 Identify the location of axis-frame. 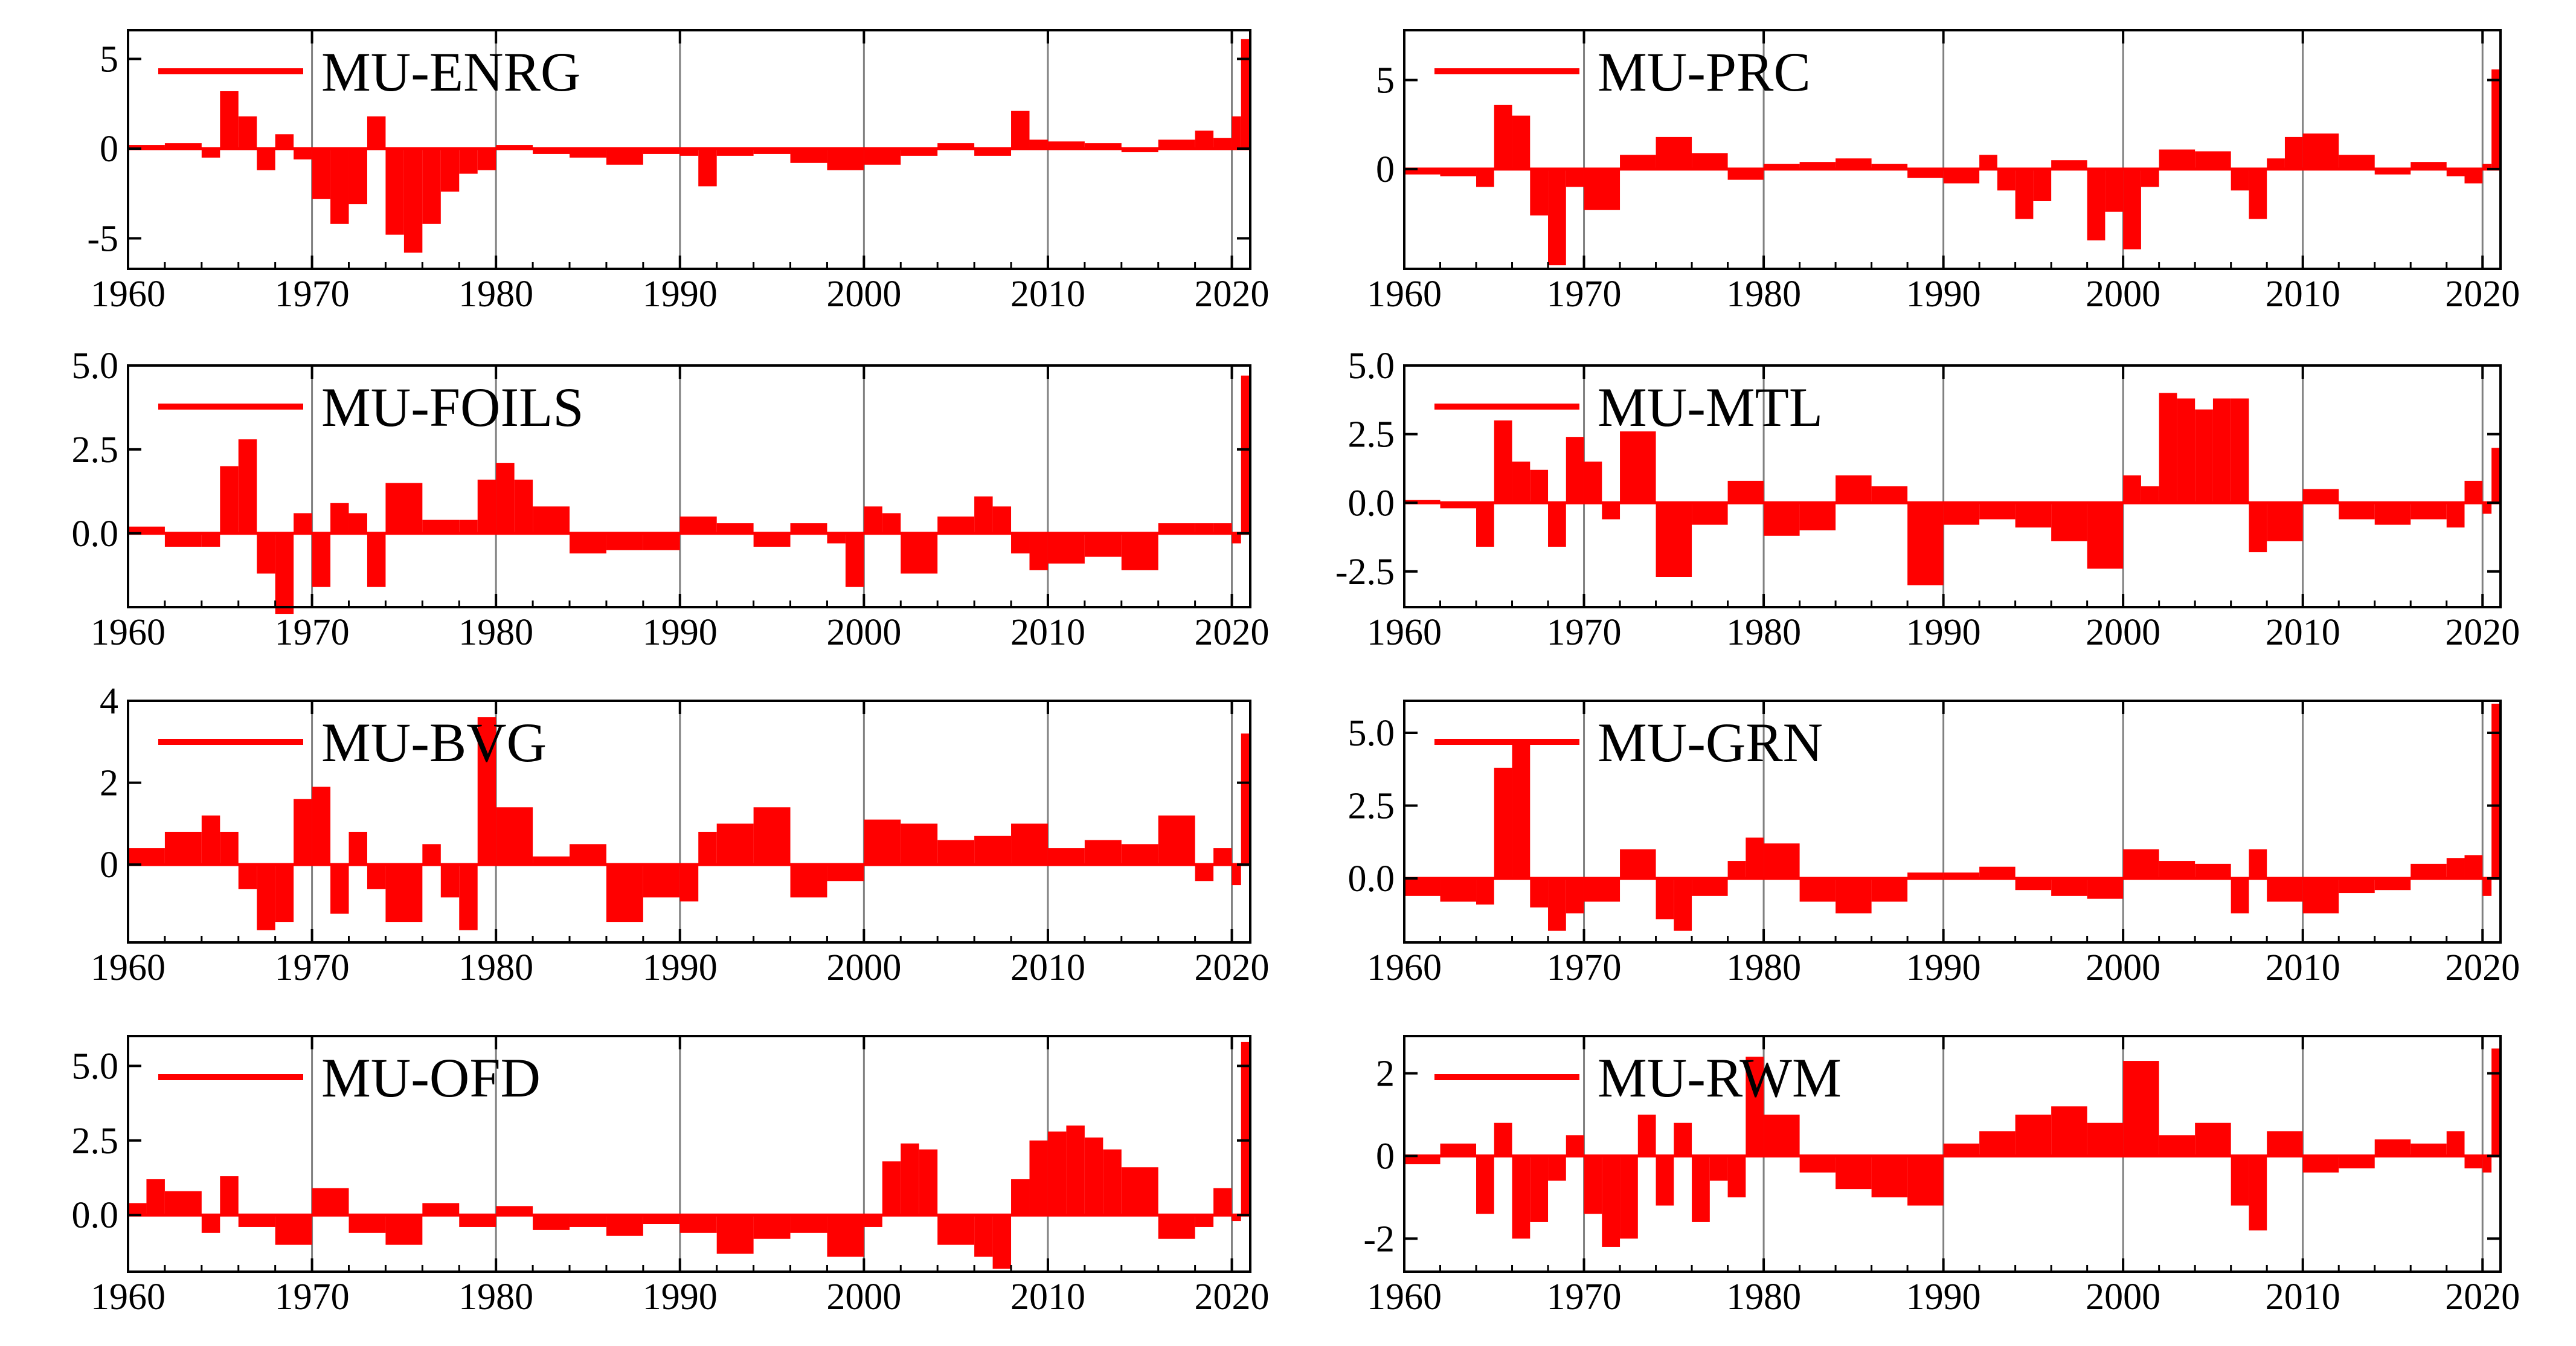
(689, 822).